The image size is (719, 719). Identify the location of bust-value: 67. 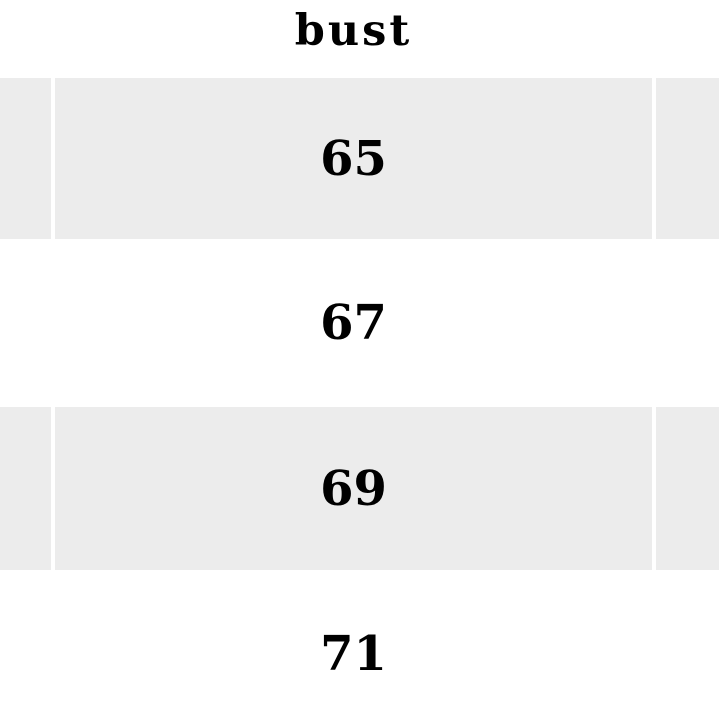
(353, 323).